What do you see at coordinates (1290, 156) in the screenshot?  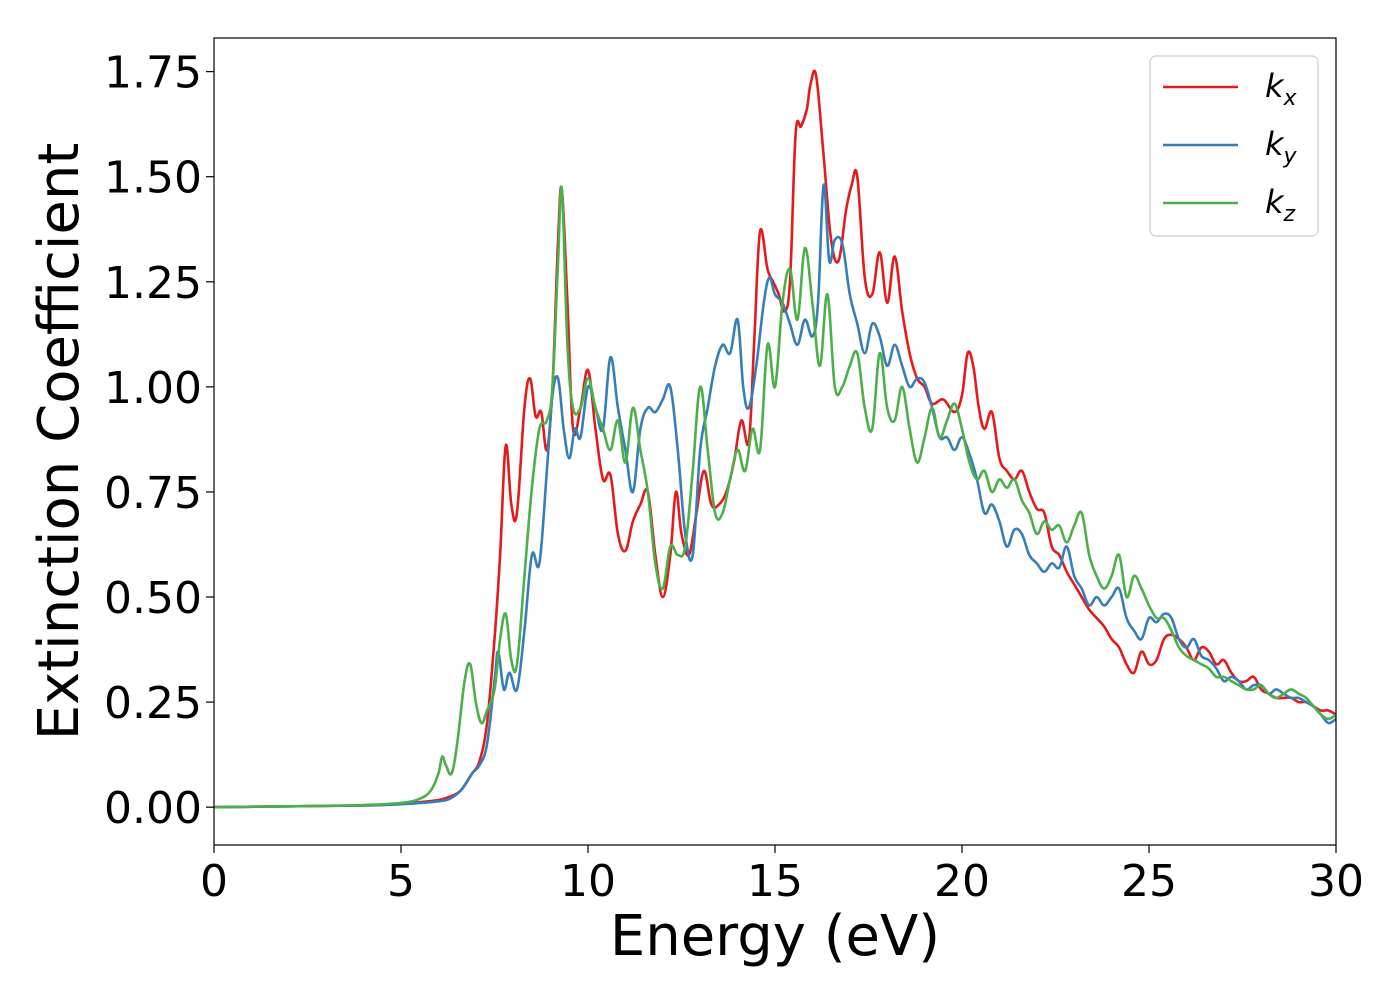 I see `legend-label-subscript: y` at bounding box center [1290, 156].